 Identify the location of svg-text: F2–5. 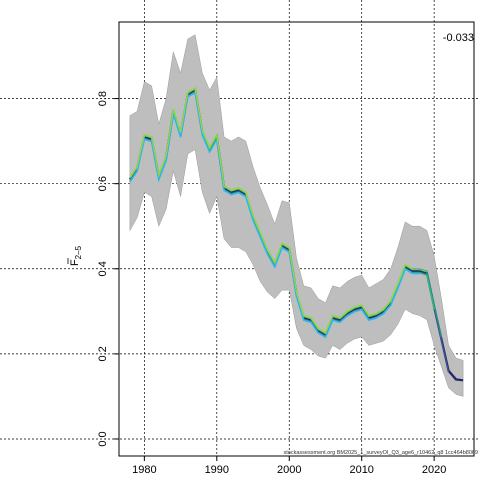
(76, 255).